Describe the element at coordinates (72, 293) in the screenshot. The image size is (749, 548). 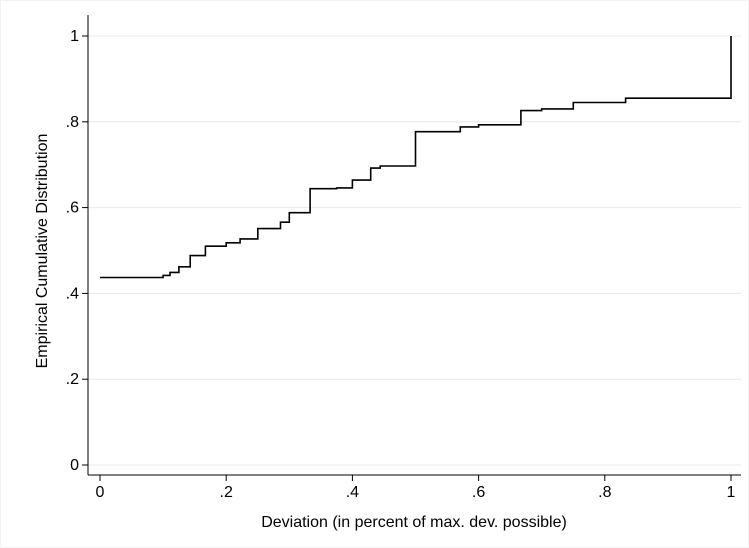
I see `y-tick-label: .4` at that location.